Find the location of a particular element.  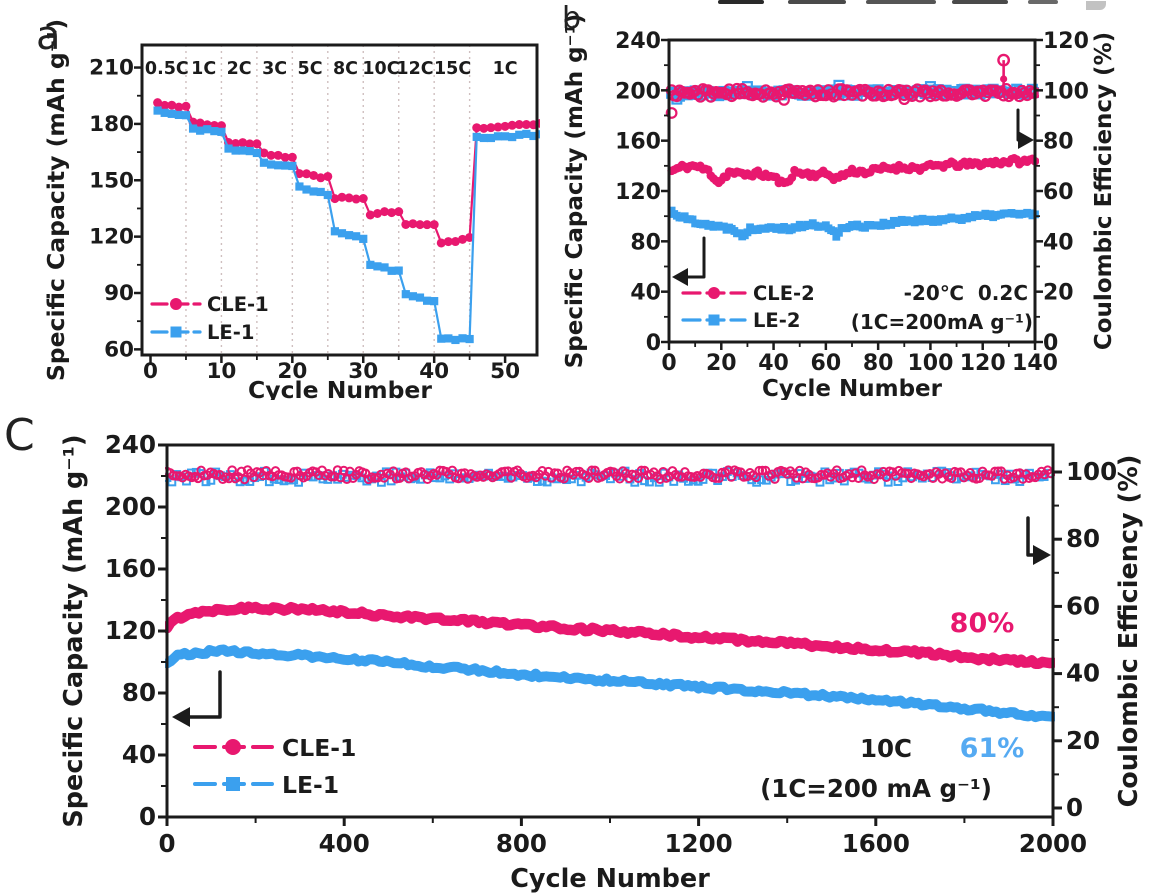

x-tick-label: 80 is located at coordinates (878, 363).